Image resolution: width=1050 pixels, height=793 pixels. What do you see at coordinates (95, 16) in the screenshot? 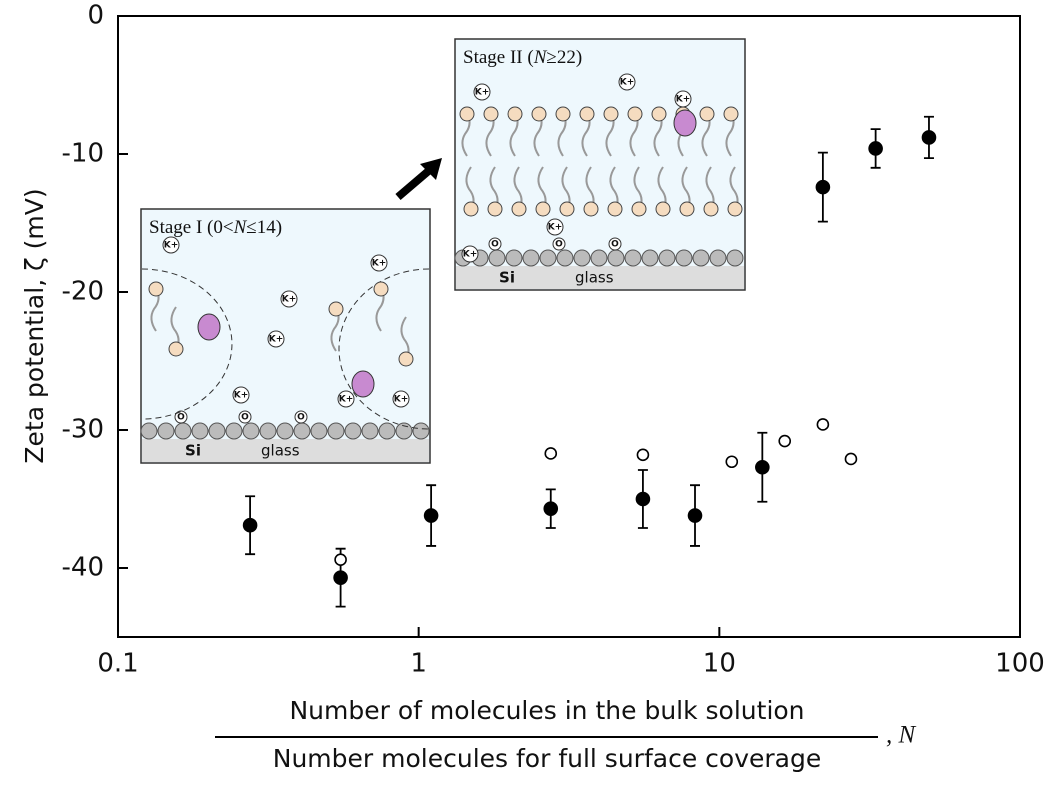
I see `y-tick-label: 0` at bounding box center [95, 16].